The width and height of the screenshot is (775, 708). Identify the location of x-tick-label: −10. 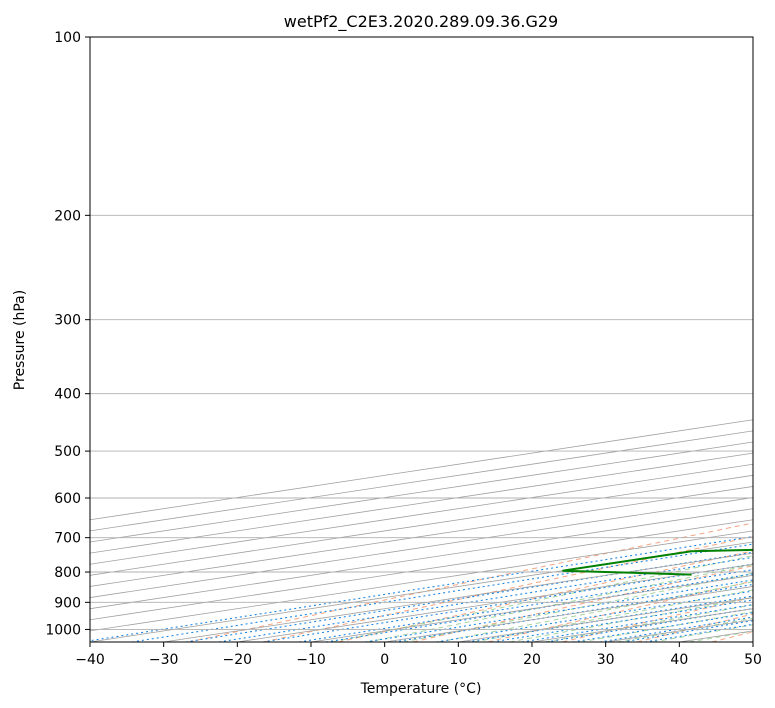
(311, 660).